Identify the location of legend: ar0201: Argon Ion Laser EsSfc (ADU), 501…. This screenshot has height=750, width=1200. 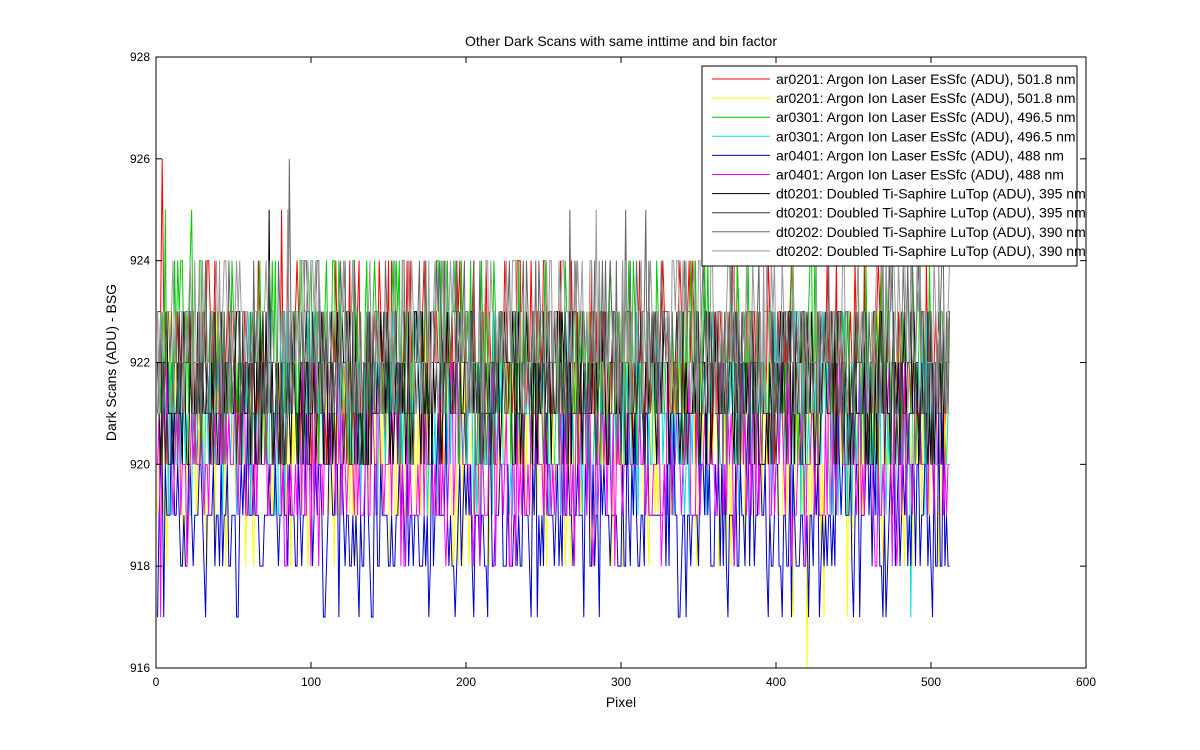
(893, 166).